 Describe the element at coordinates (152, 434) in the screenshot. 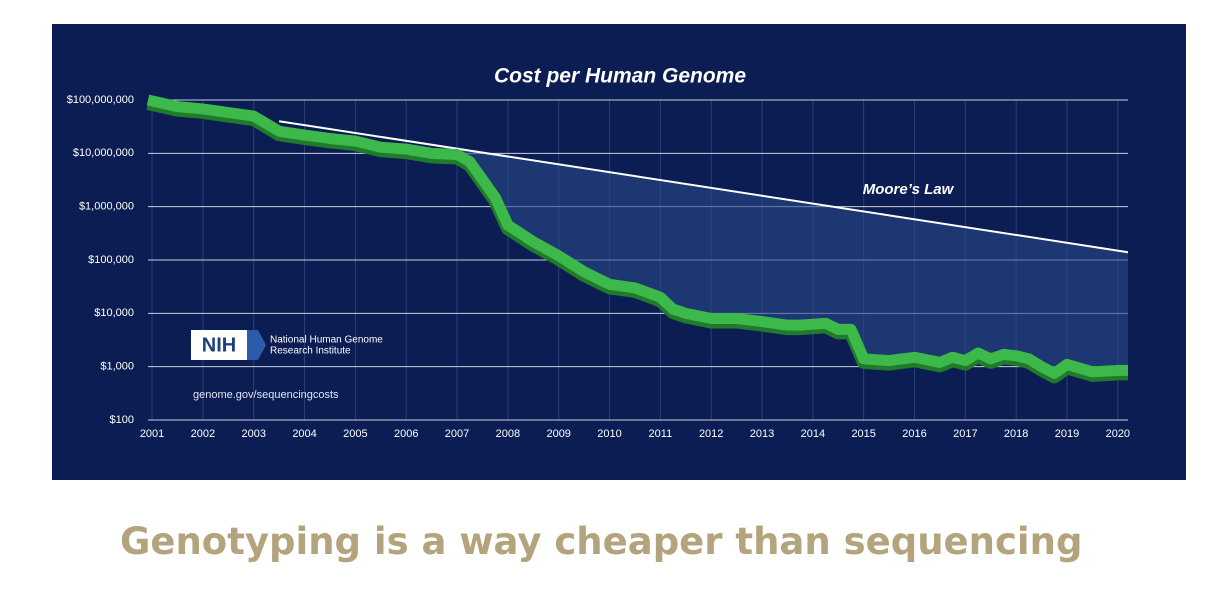

I see `x-tick-label: 2001` at that location.